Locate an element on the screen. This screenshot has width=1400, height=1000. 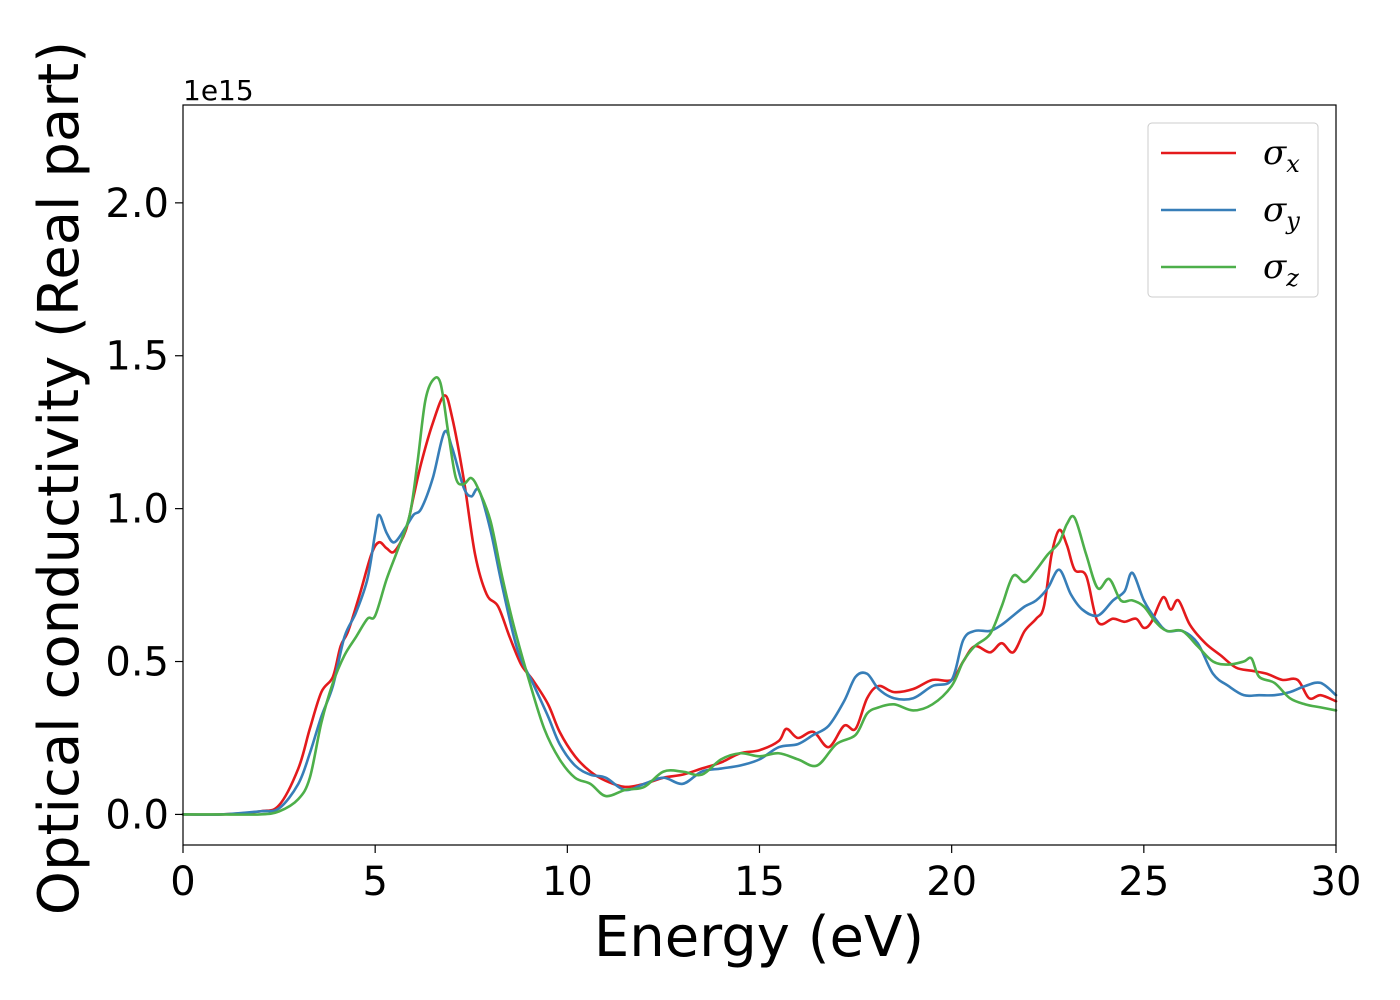
y-axis-label: Optical conductivity (Real part) is located at coordinates (59, 478).